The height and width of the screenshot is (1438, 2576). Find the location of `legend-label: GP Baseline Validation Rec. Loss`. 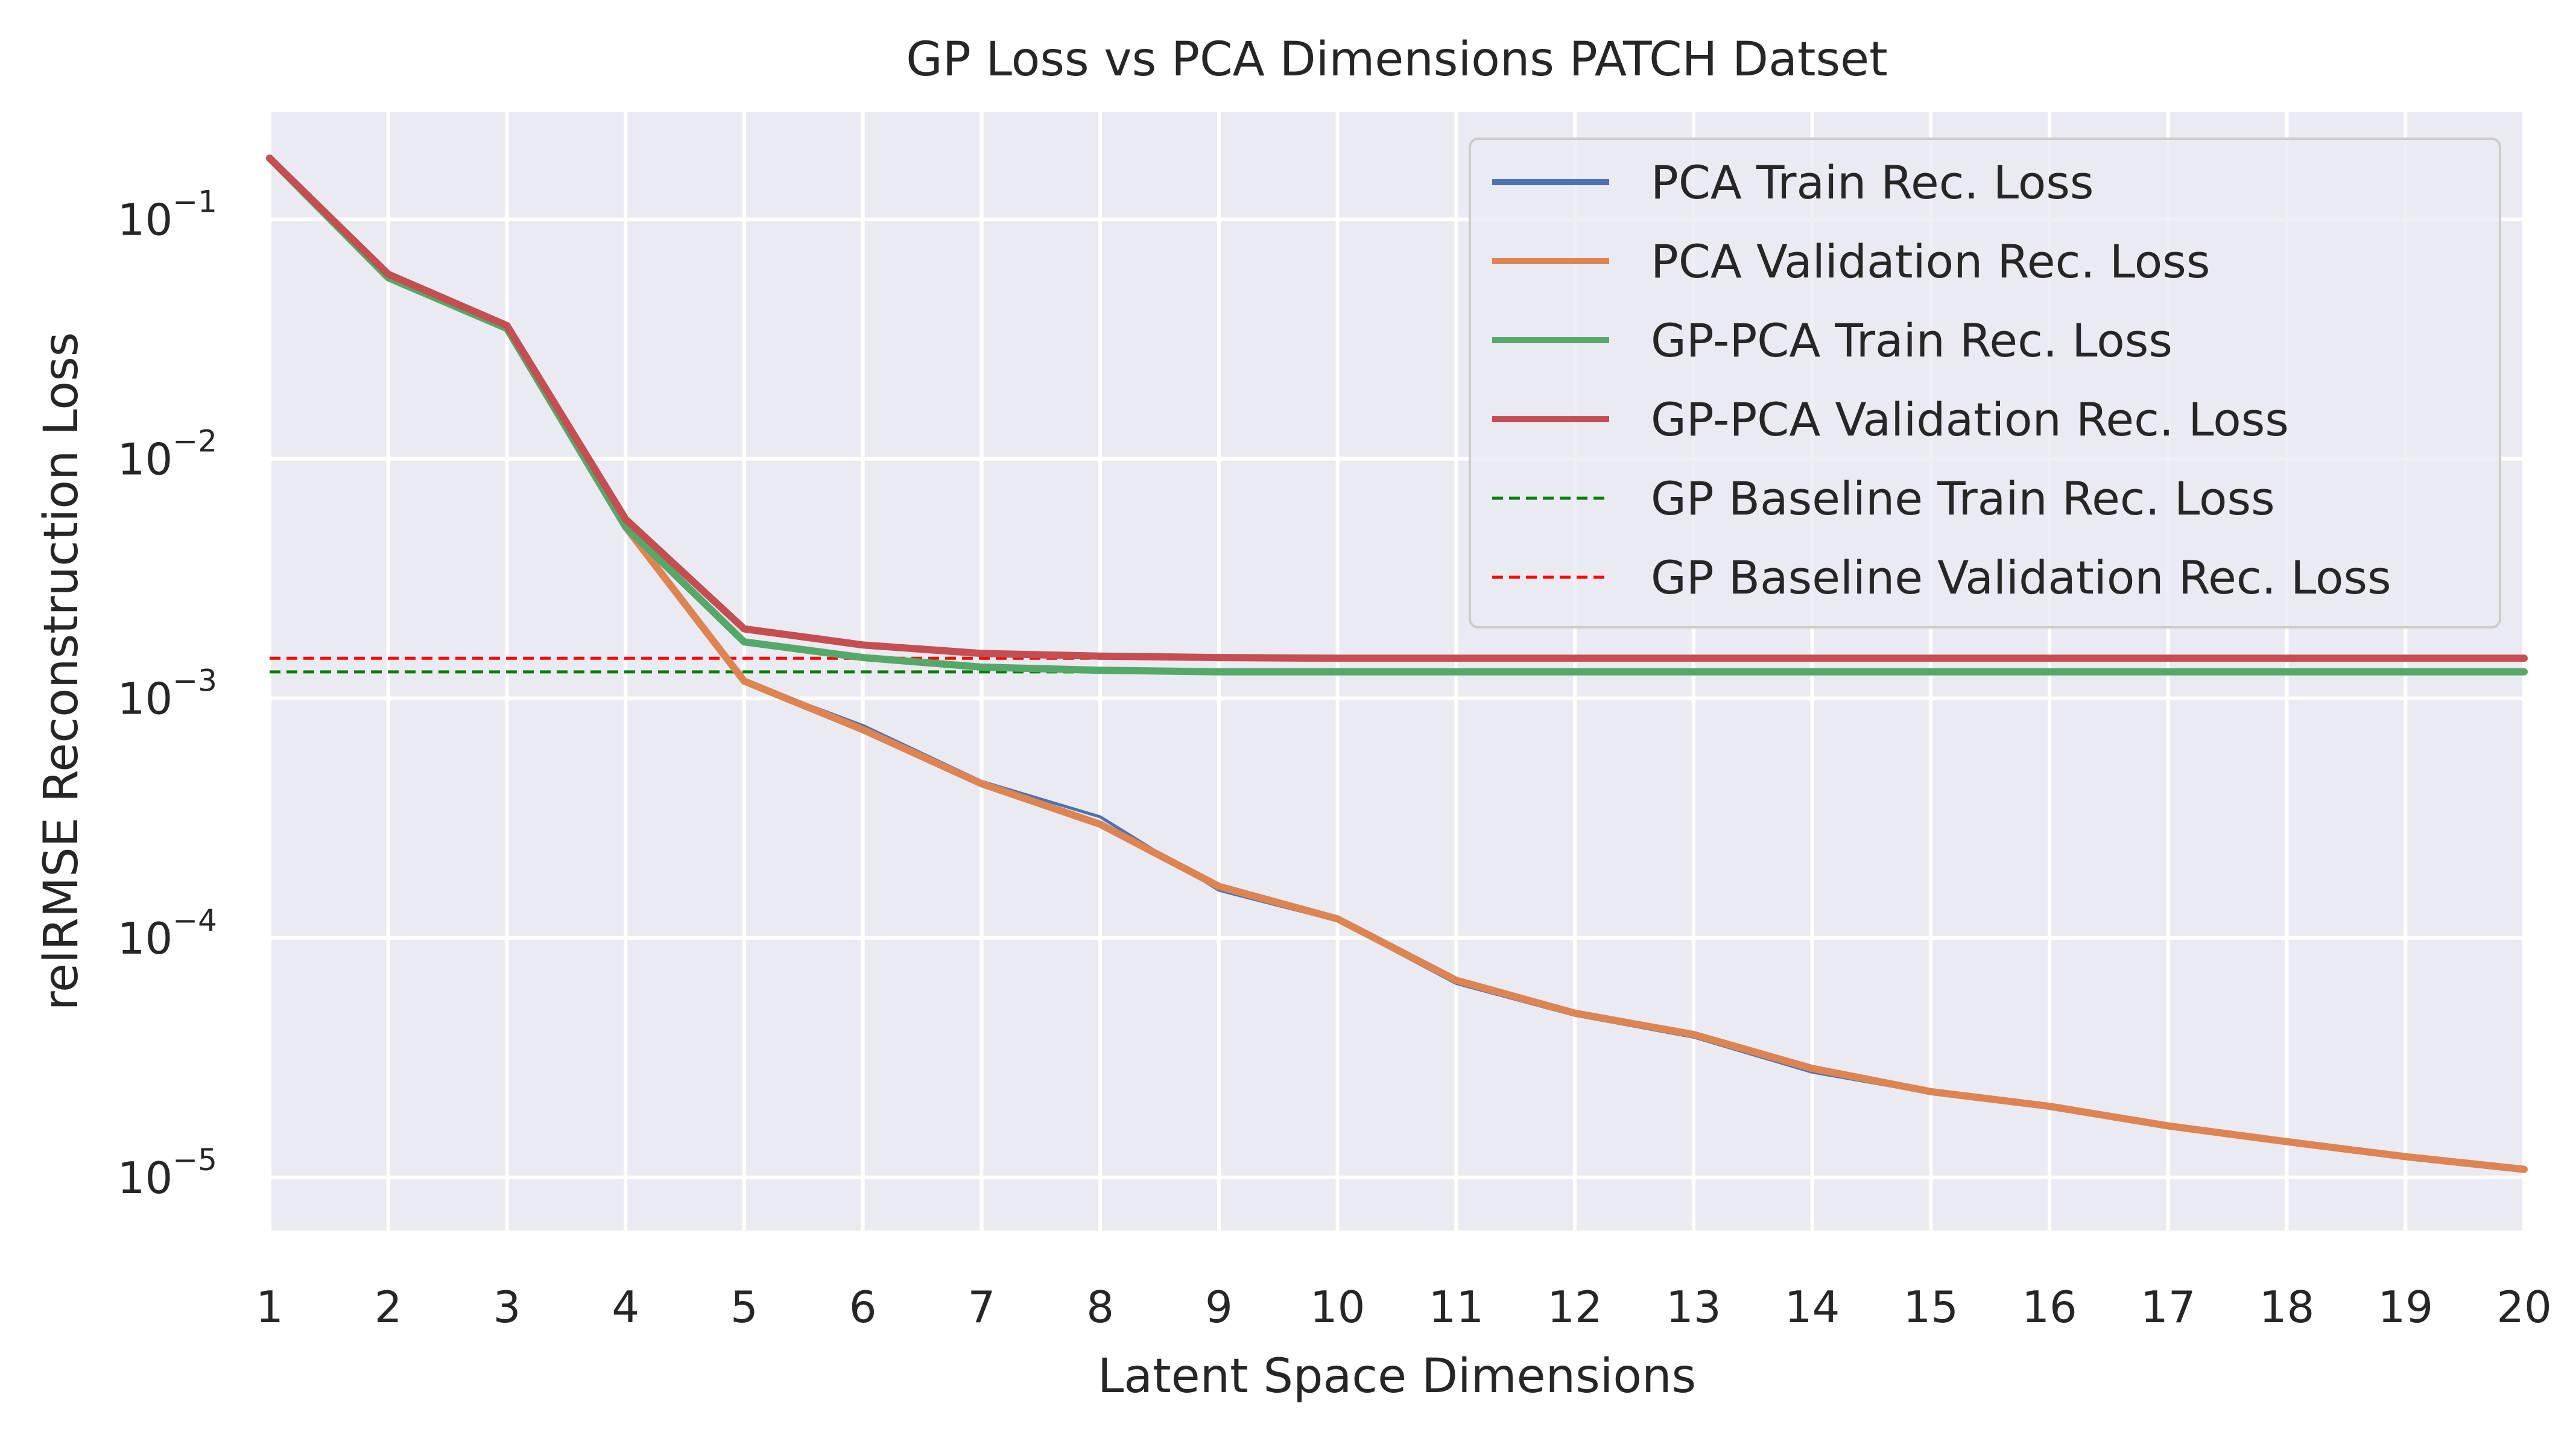

legend-label: GP Baseline Validation Rec. Loss is located at coordinates (2021, 577).